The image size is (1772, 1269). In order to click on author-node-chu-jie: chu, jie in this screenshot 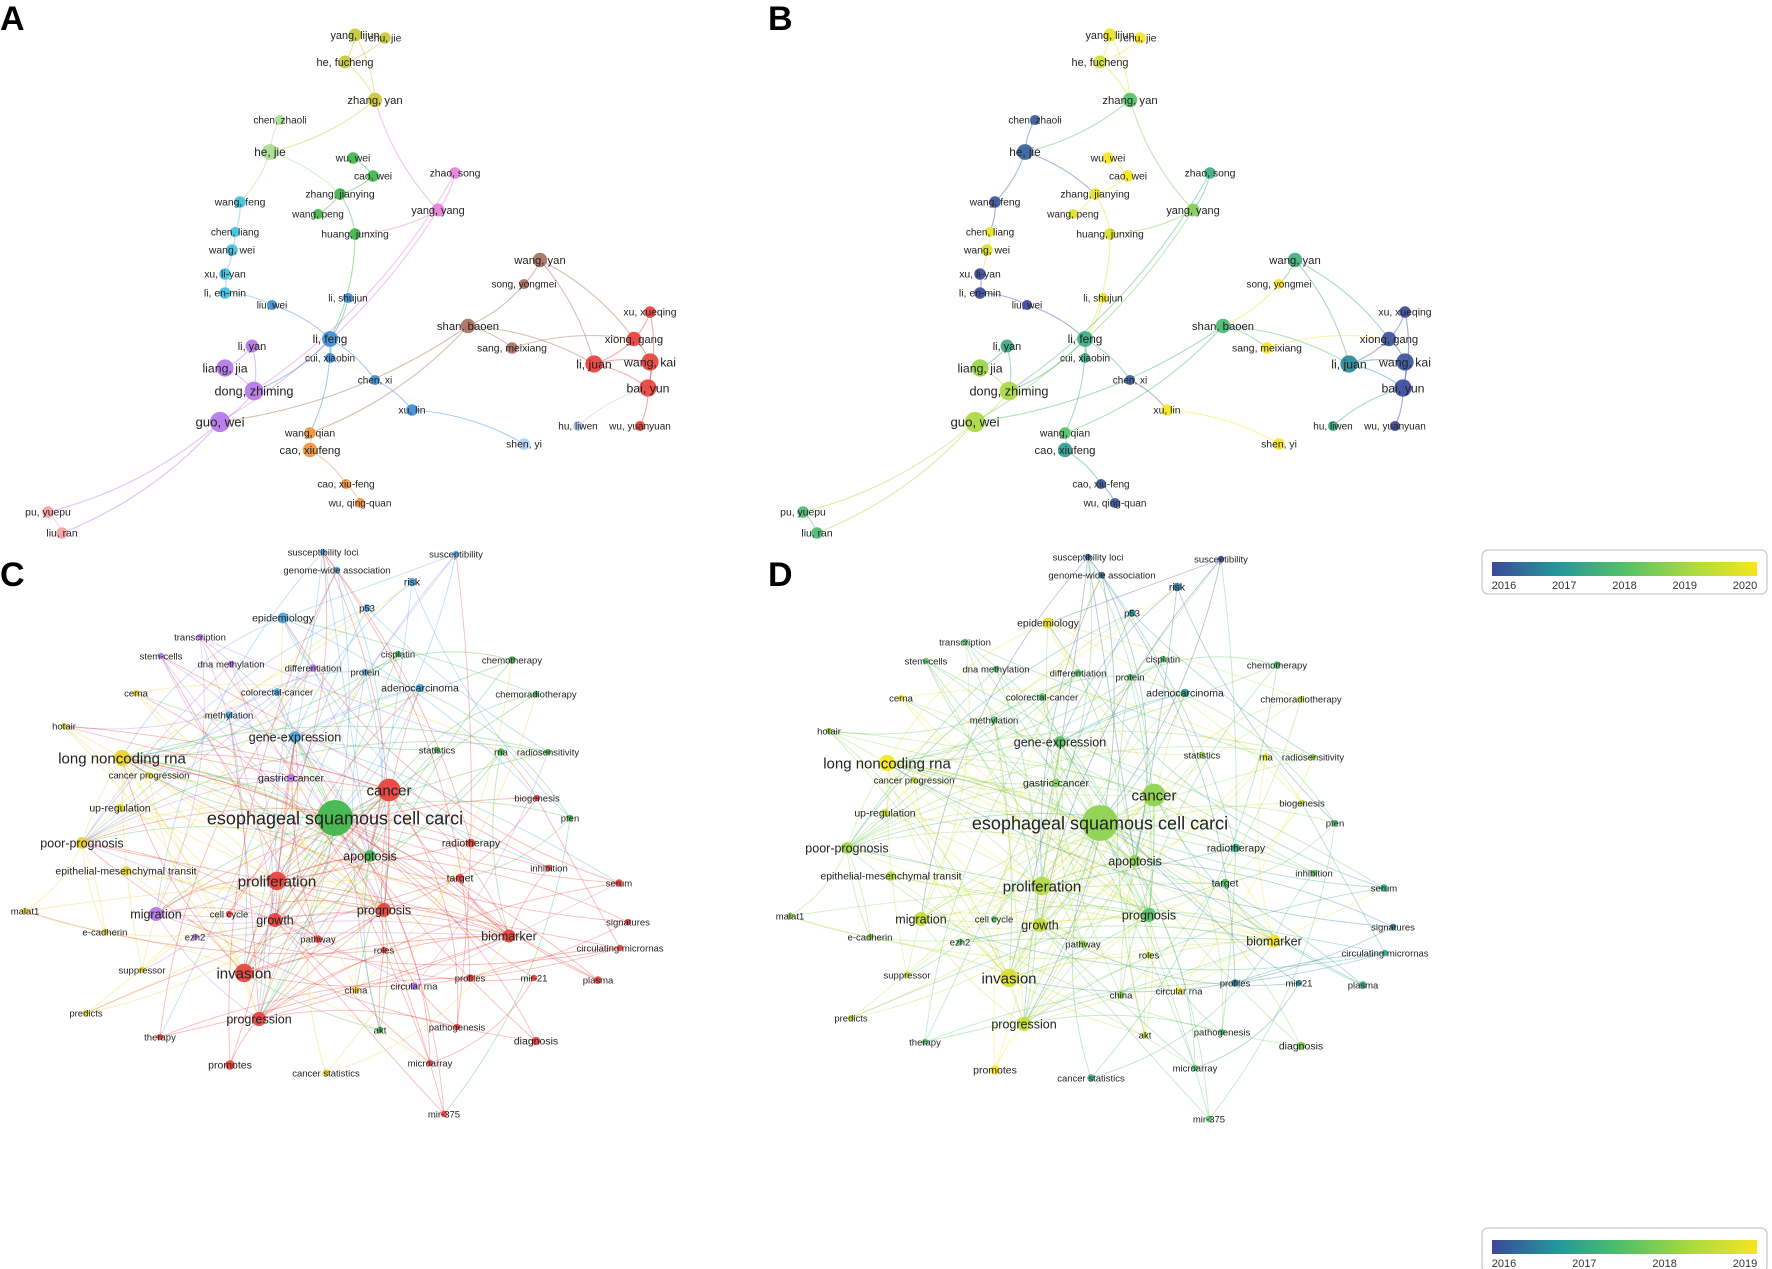, I will do `click(1140, 38)`.